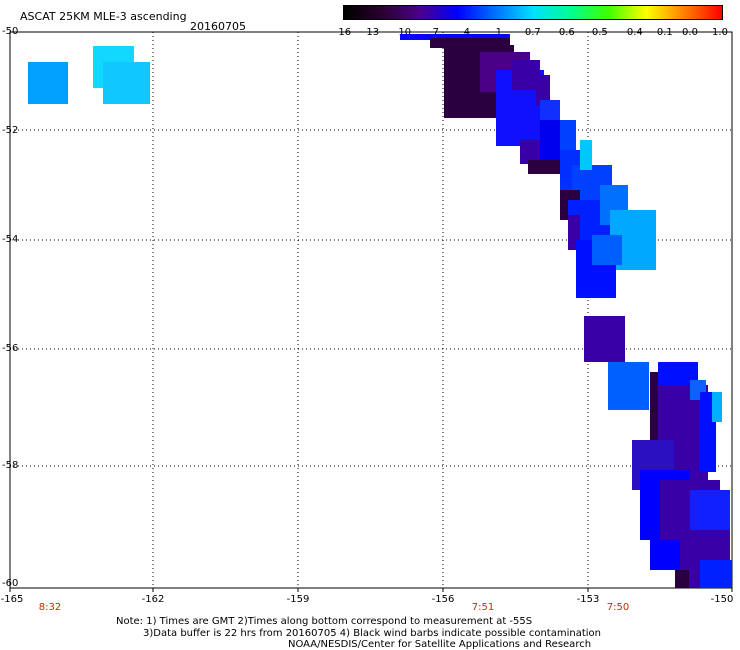 This screenshot has height=650, width=740. I want to click on swath-lower, so click(682, 475).